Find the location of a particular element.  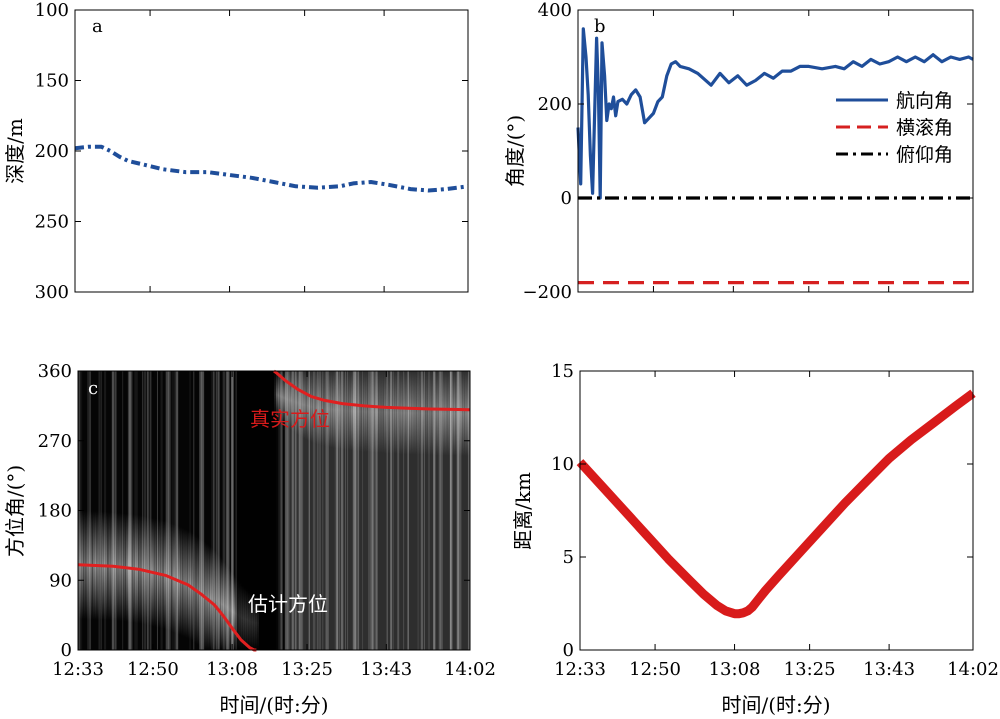

y-tick-label: 400 is located at coordinates (555, 10).